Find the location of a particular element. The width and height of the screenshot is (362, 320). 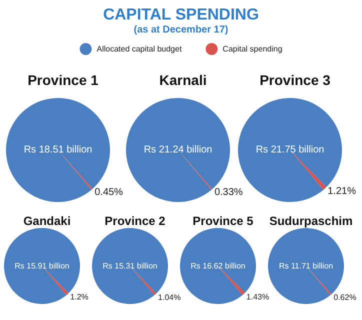

text: CAPITAL SPENDING is located at coordinates (181, 15).